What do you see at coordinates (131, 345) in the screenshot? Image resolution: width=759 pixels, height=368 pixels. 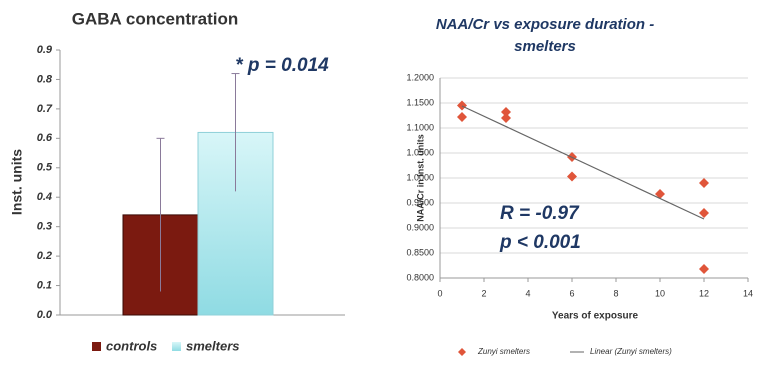 I see `legend-label: controls` at bounding box center [131, 345].